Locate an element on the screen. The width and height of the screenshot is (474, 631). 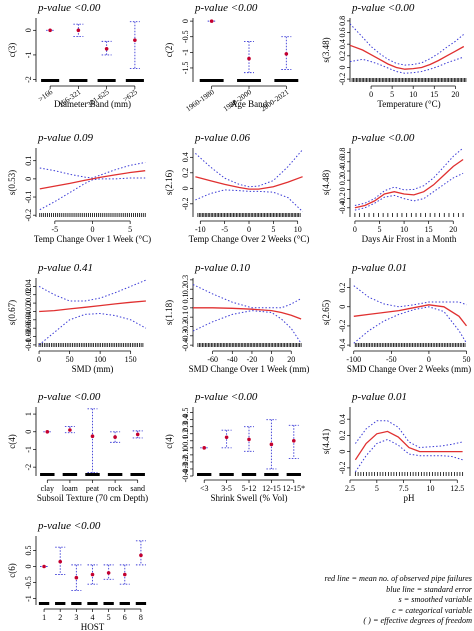
y-tick-label: -2 is located at coordinates (28, 467).